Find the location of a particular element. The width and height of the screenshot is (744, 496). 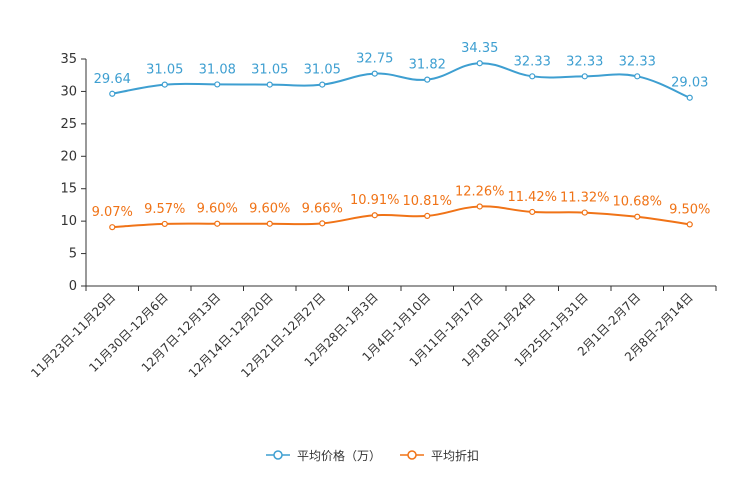

y-tick-label: 0 is located at coordinates (73, 286).